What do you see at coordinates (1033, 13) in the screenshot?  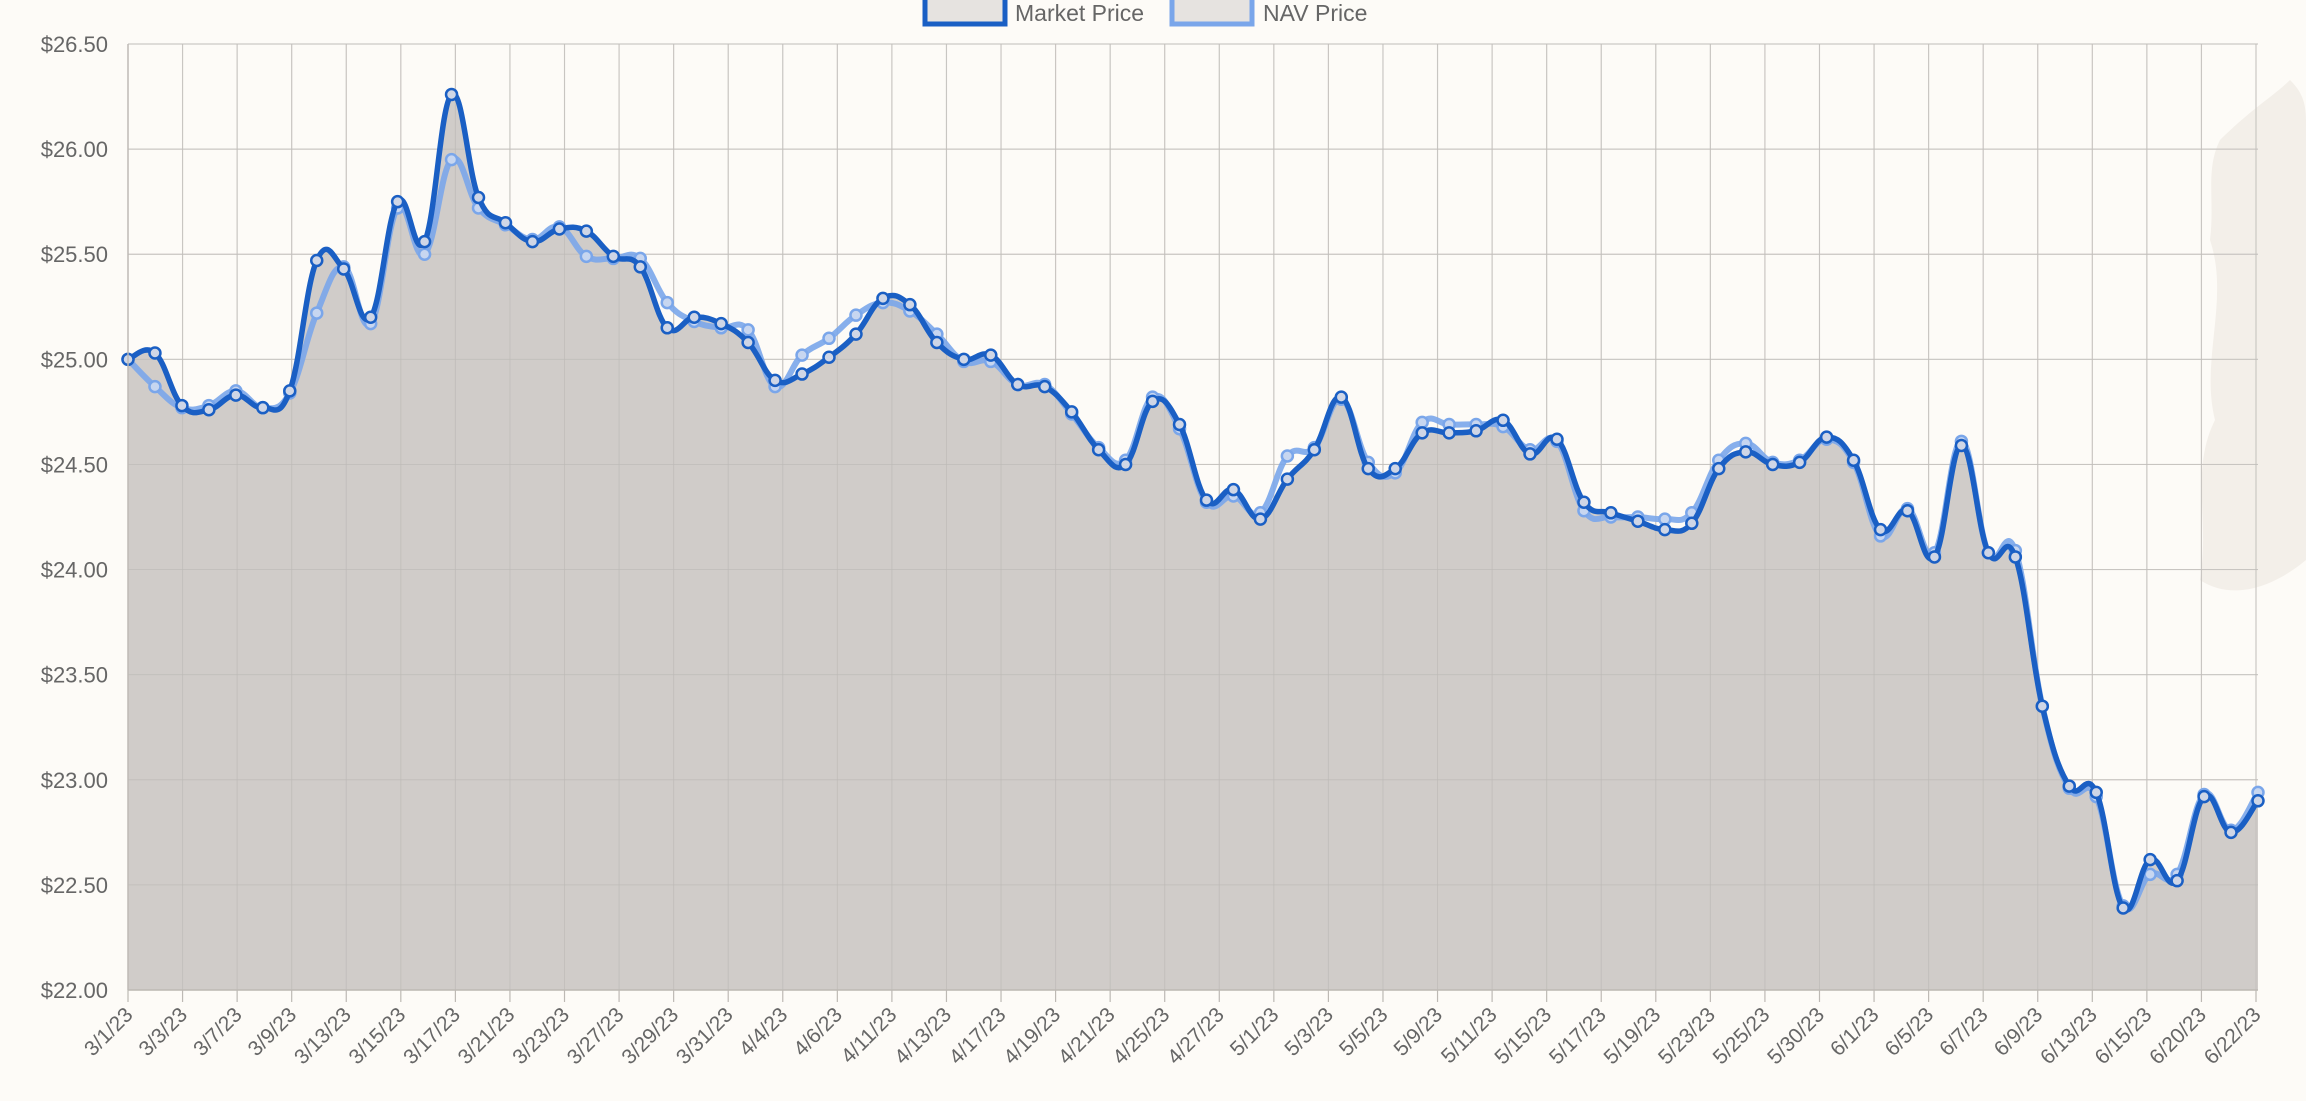 I see `legend-item-market-price: Market Price` at bounding box center [1033, 13].